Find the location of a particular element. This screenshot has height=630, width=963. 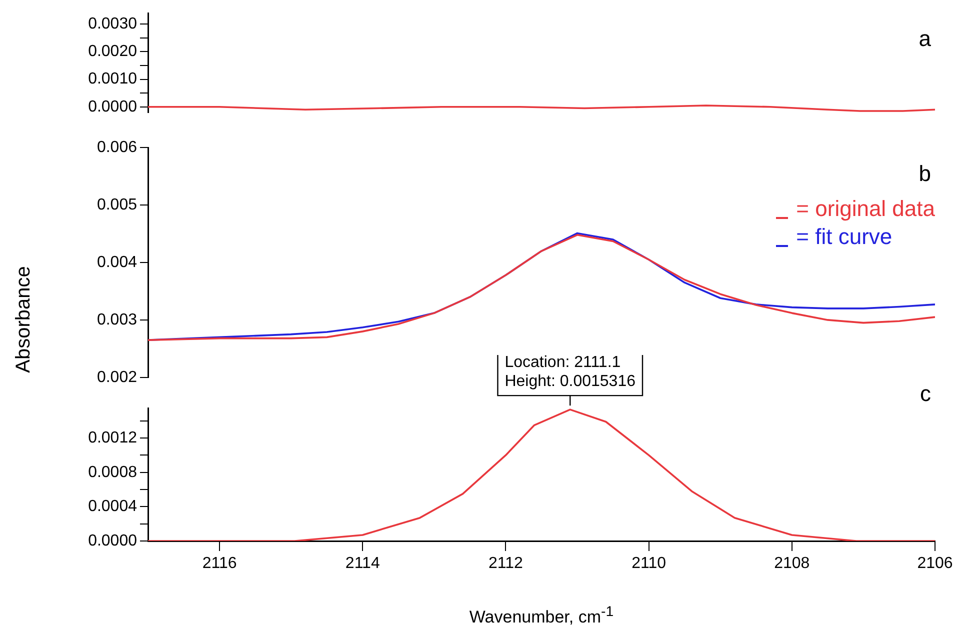

y-tick-label: 0.002 is located at coordinates (117, 377).